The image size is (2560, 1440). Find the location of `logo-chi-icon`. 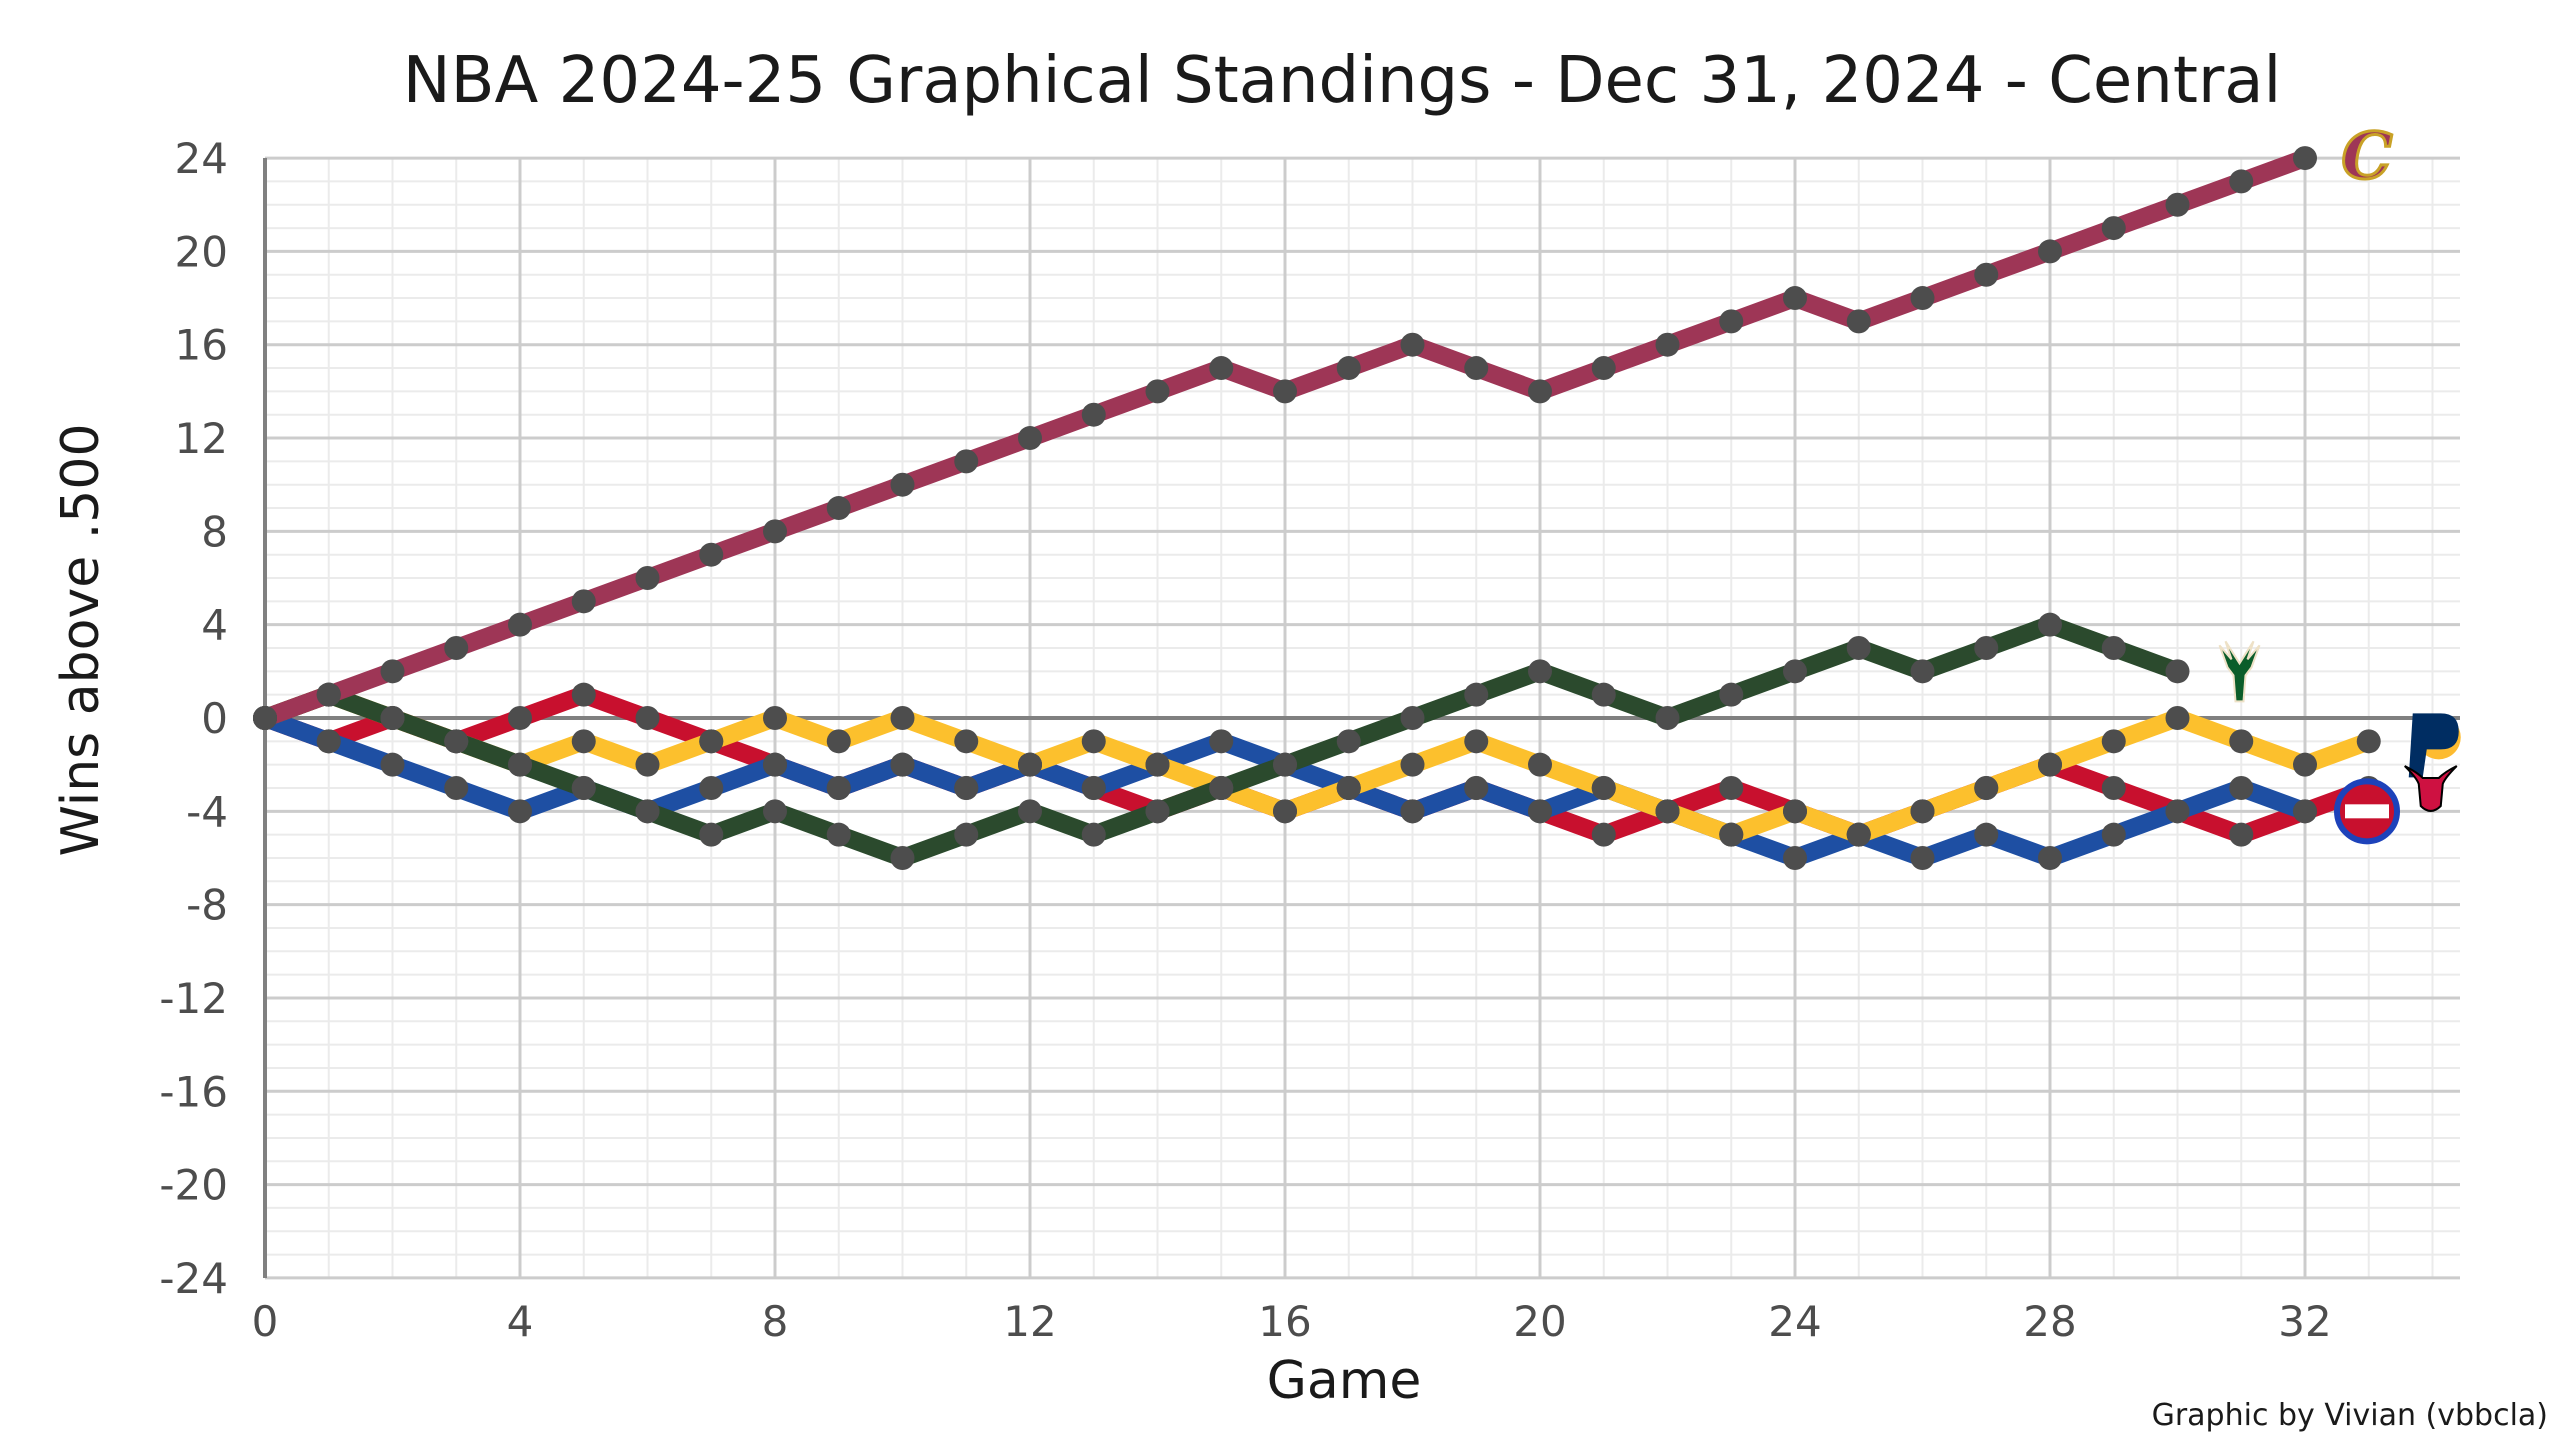

logo-chi-icon is located at coordinates (2431, 788).